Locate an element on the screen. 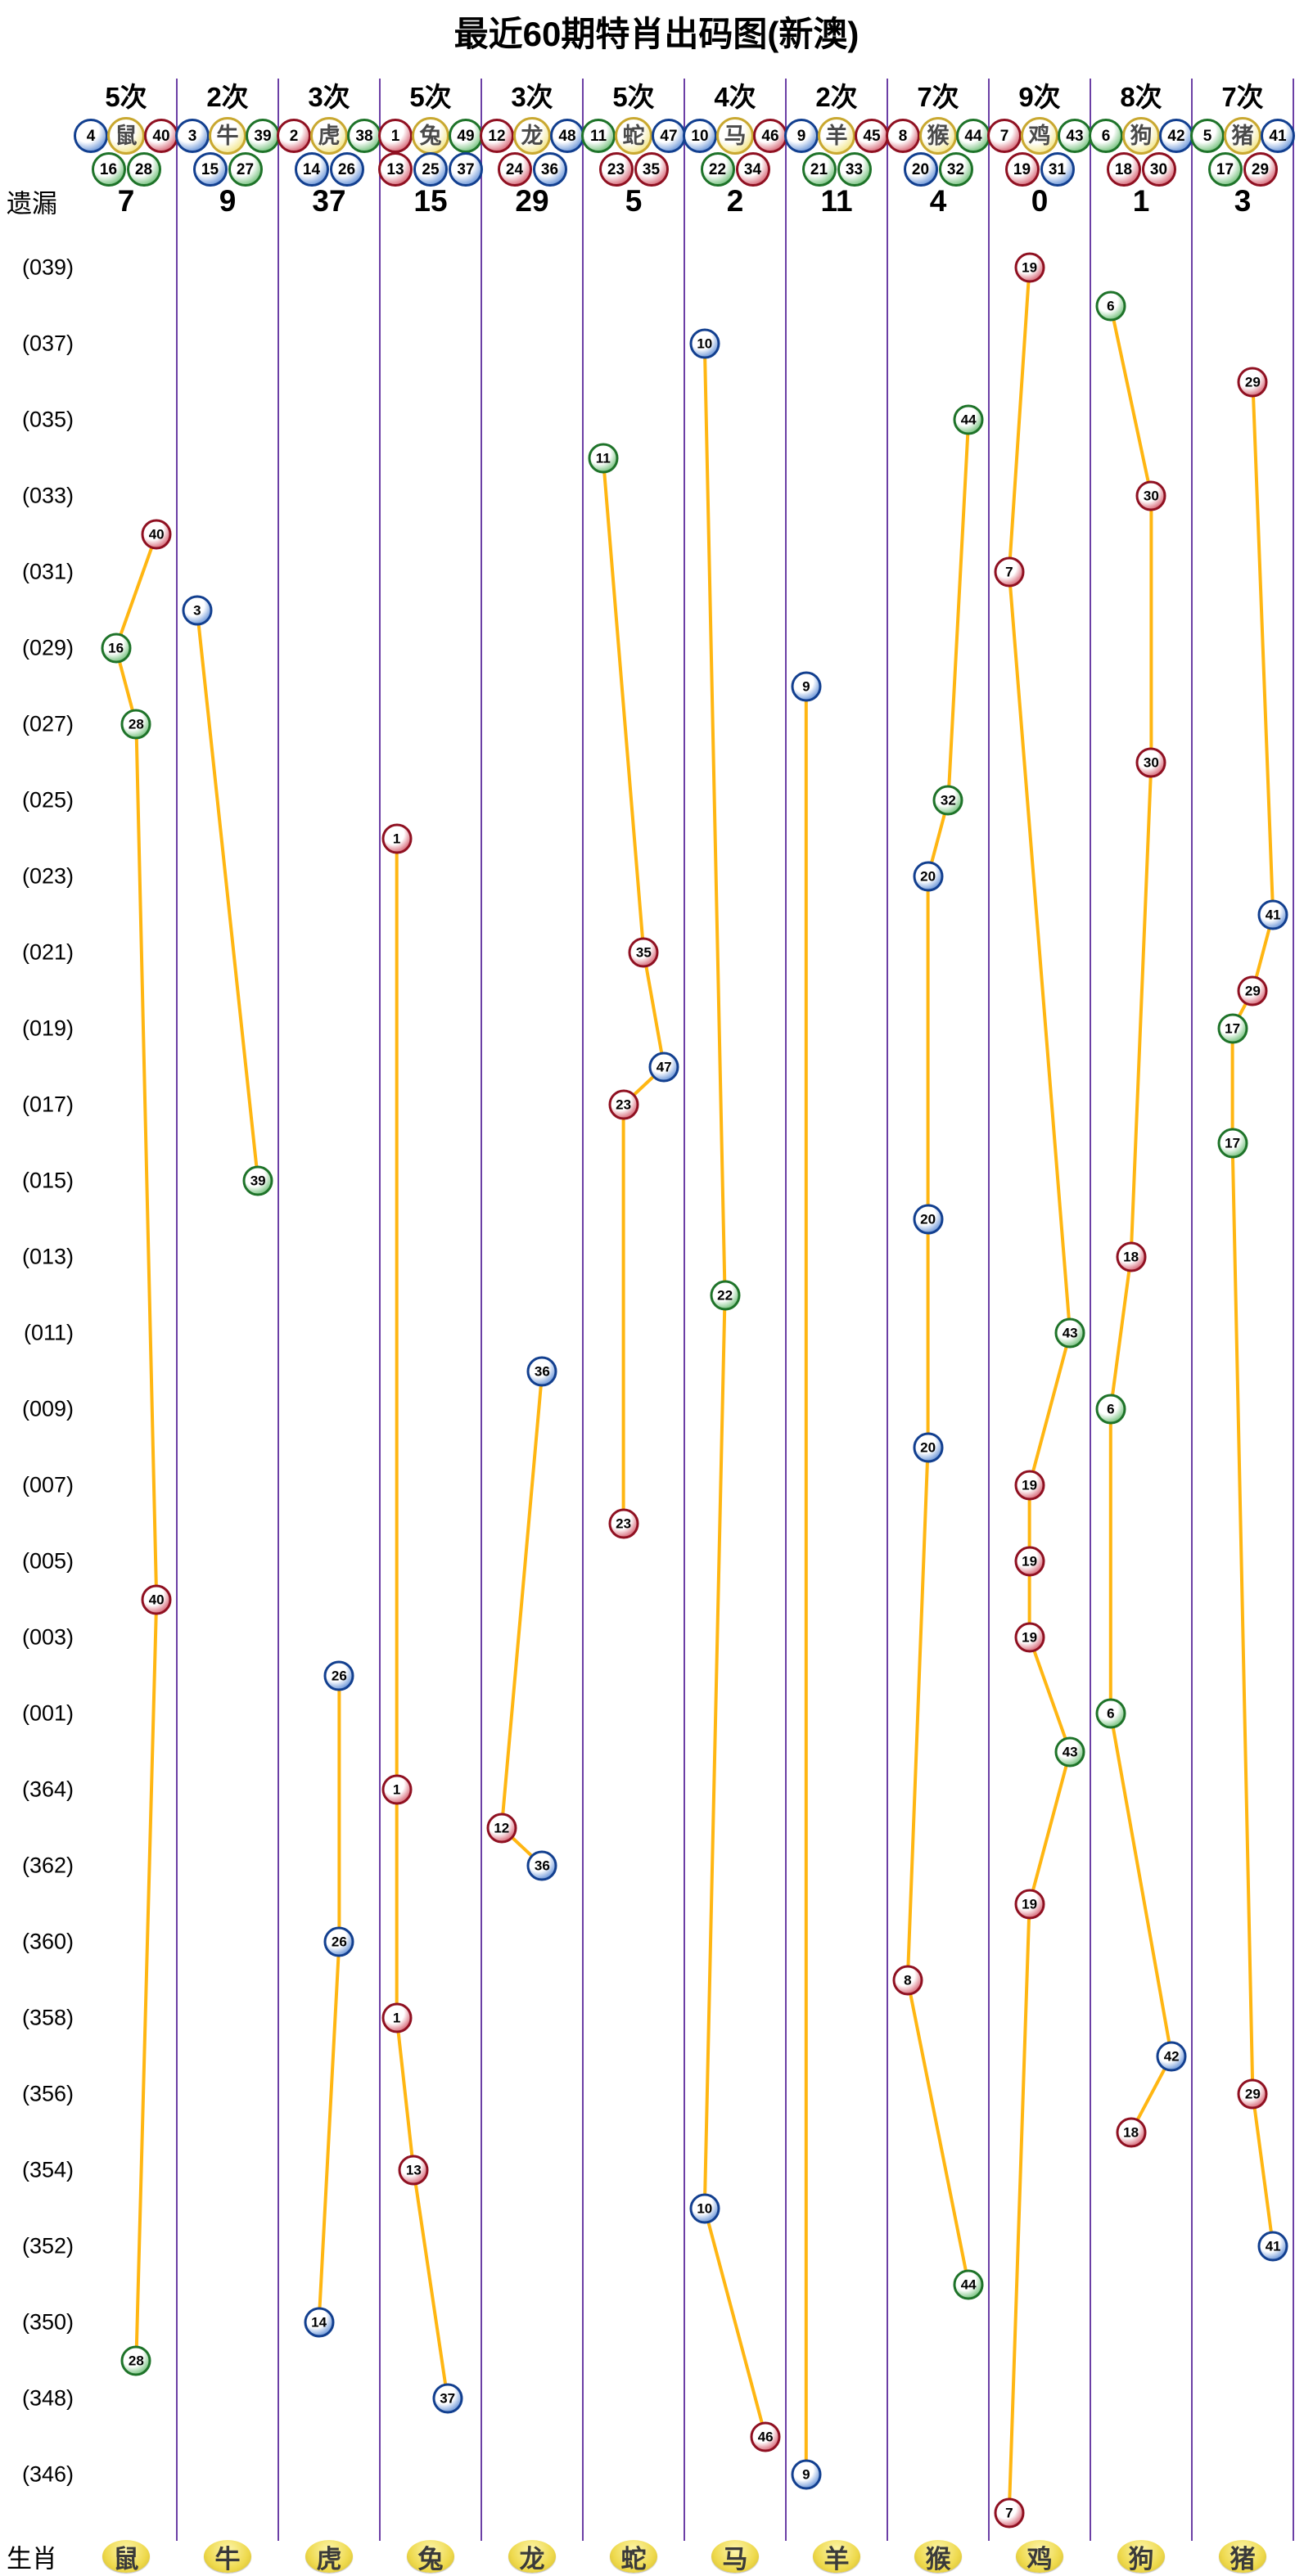 The width and height of the screenshot is (1313, 2576). zodiac-count: 8次 is located at coordinates (1141, 97).